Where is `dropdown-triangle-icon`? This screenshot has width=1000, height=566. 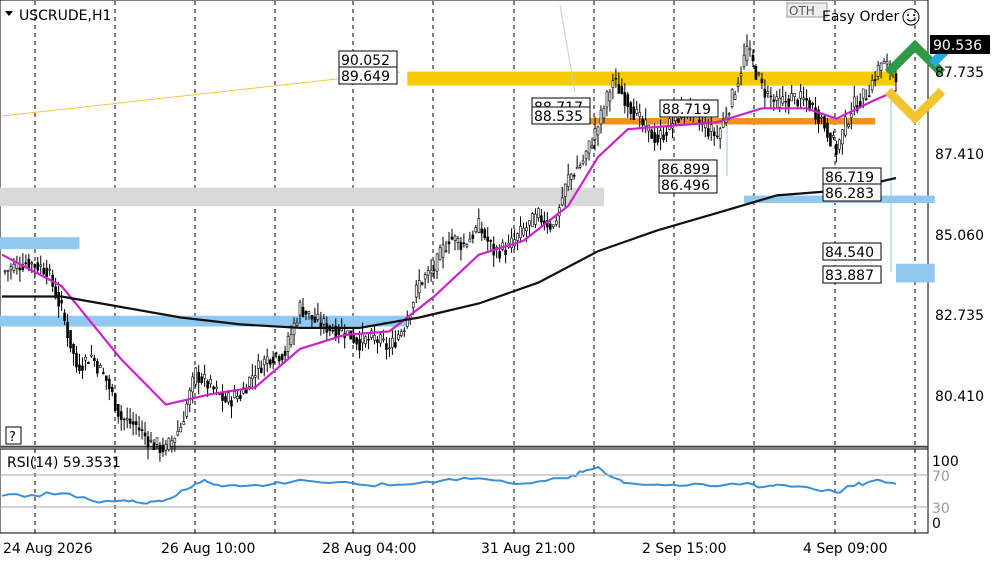 dropdown-triangle-icon is located at coordinates (9, 13).